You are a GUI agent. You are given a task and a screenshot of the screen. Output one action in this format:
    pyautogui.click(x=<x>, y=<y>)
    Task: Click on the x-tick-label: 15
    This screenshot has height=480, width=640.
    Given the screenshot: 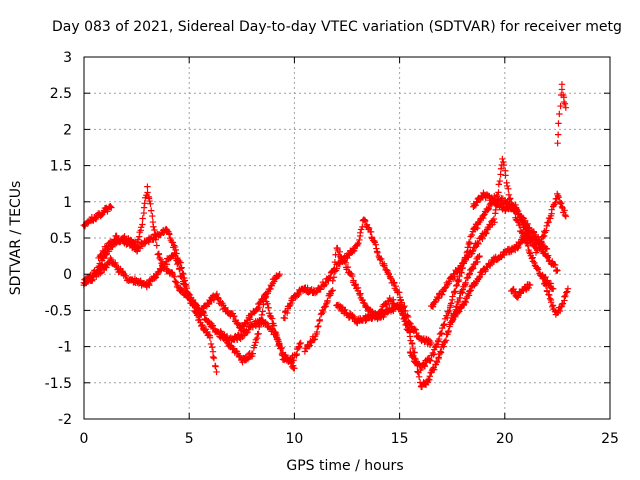 What is the action you would take?
    pyautogui.click(x=400, y=439)
    